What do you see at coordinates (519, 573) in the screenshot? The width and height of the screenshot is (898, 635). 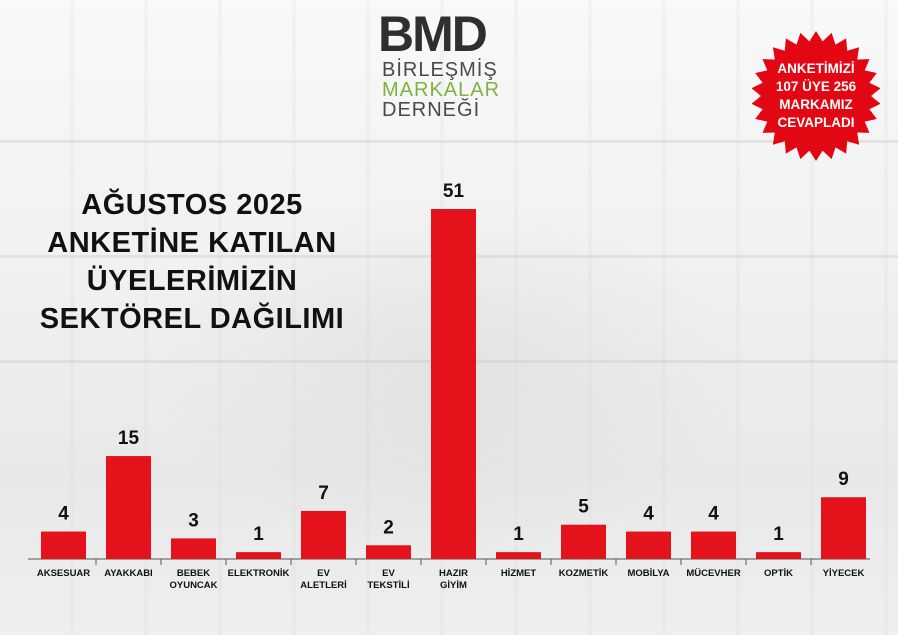 I see `category-label-7: HİZMET` at bounding box center [519, 573].